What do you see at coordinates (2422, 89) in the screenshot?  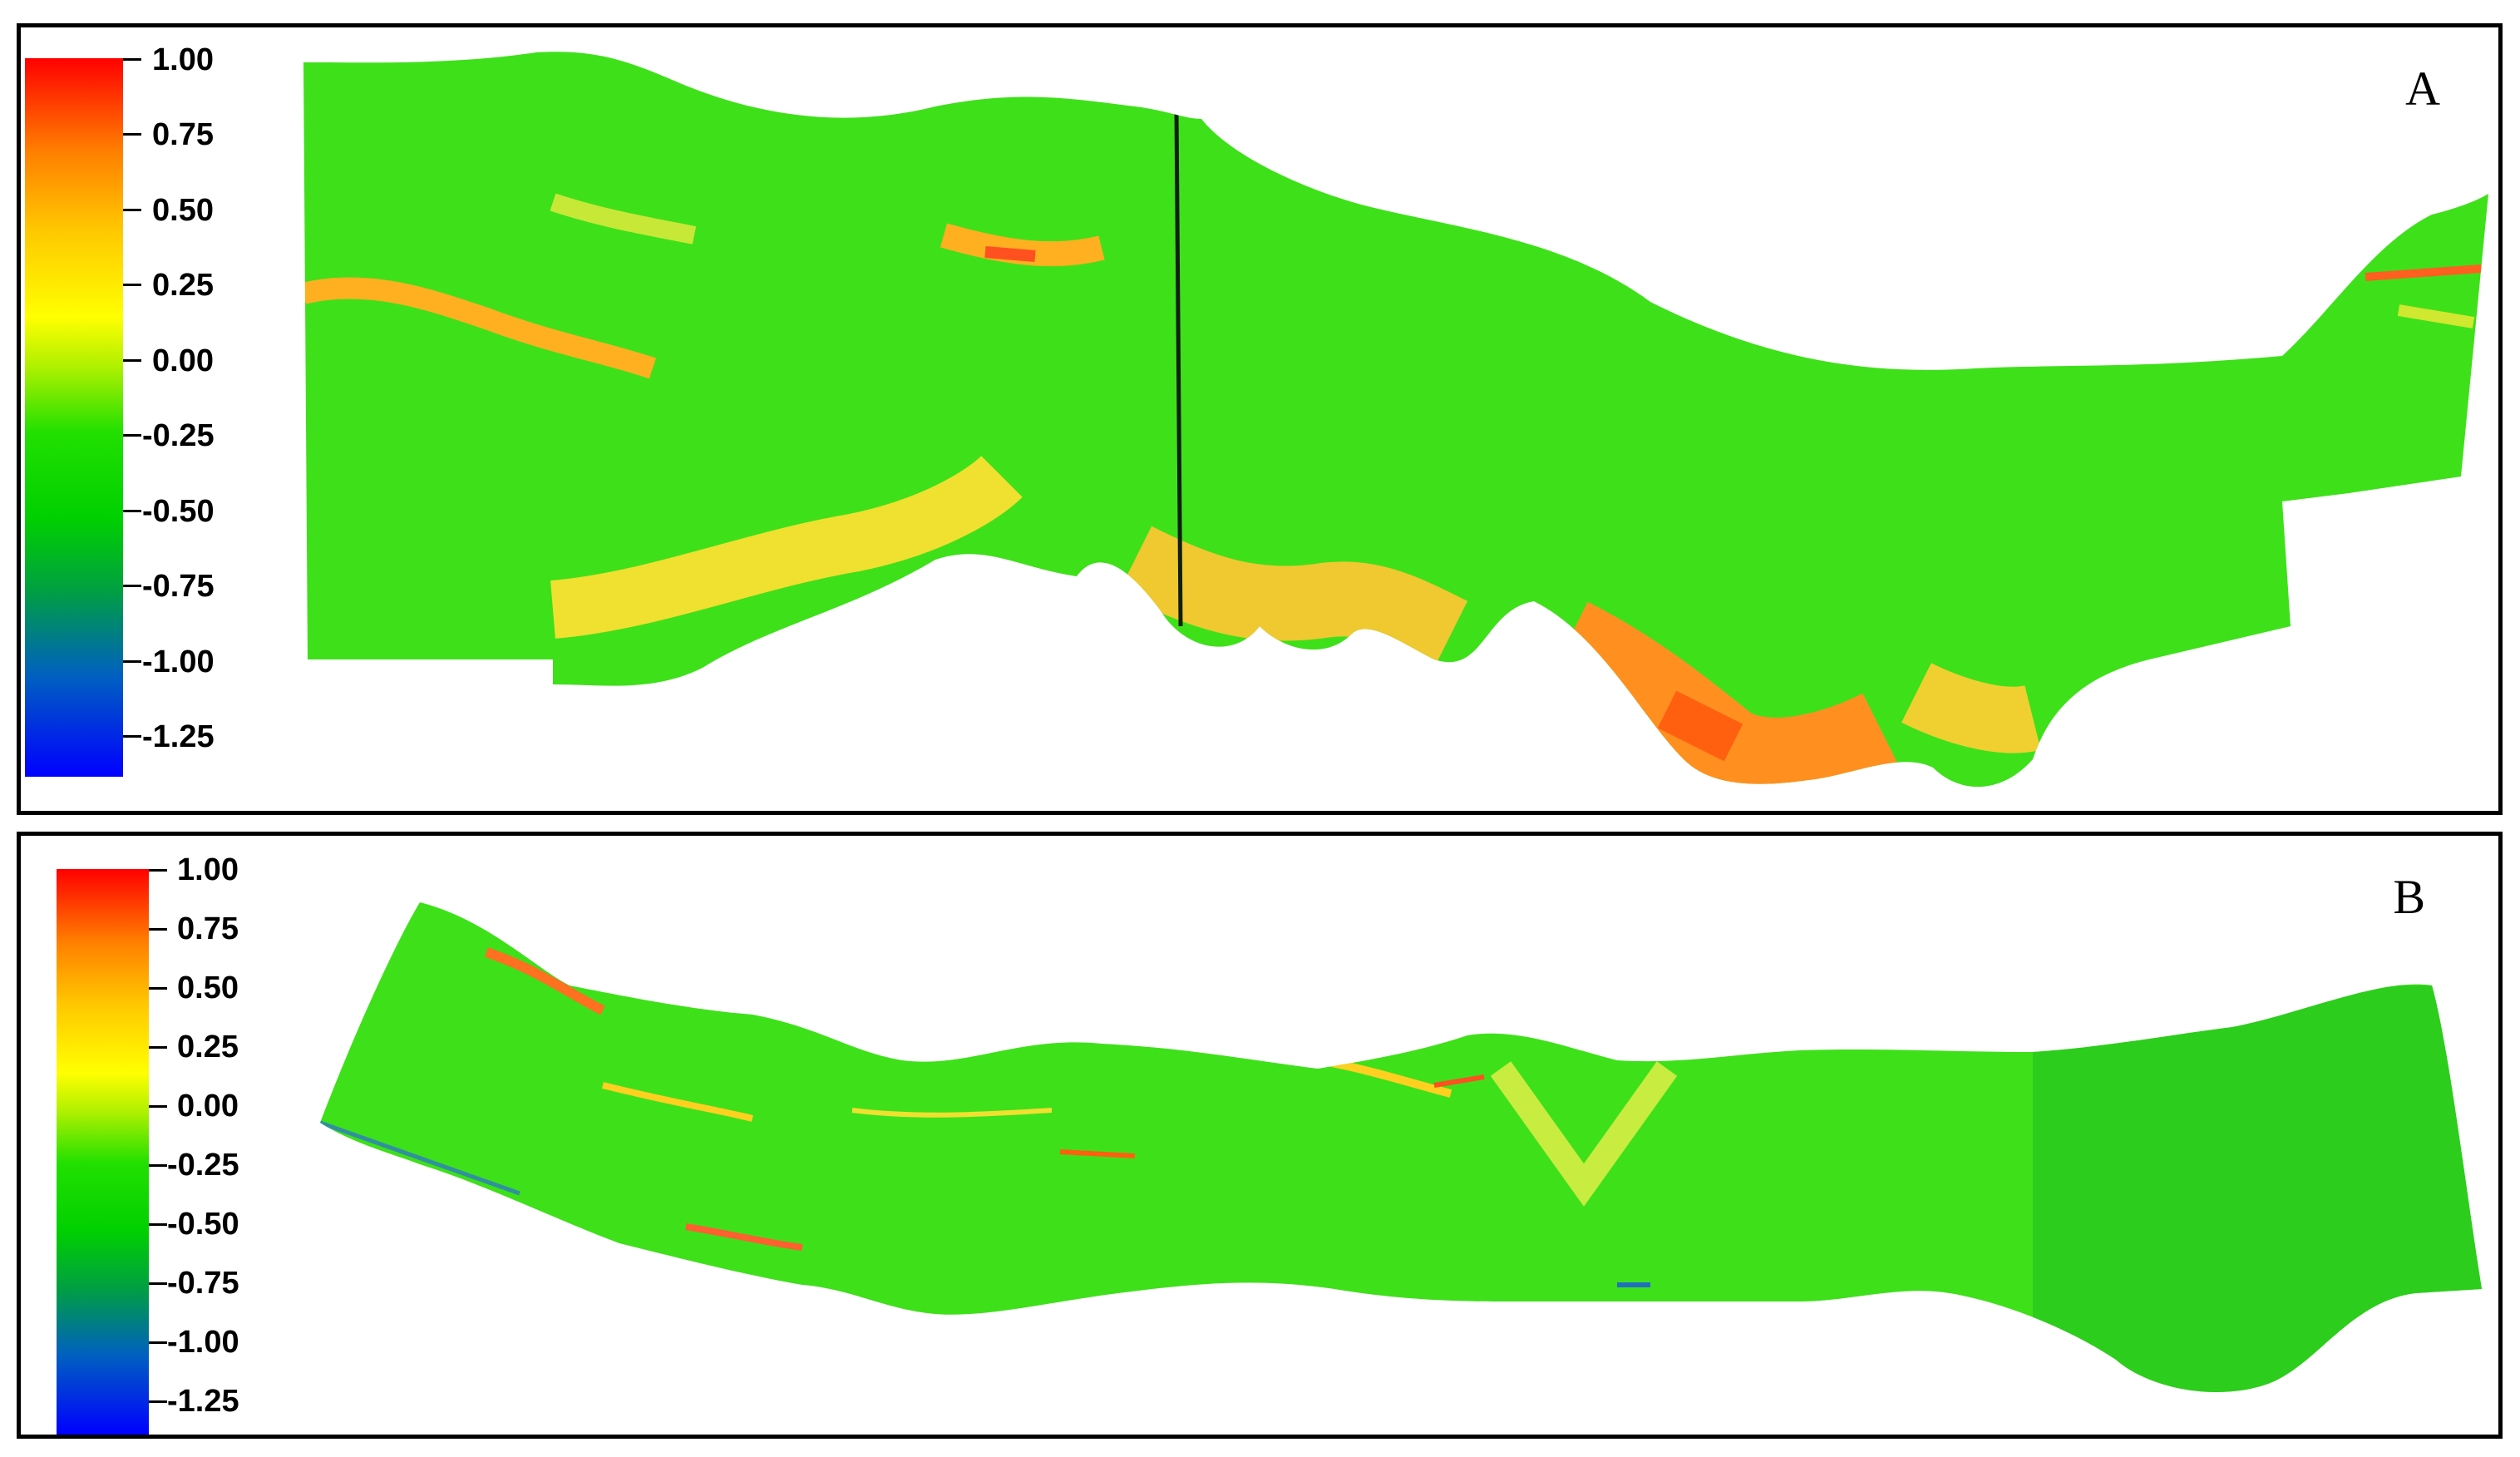 I see `panel-label: A` at bounding box center [2422, 89].